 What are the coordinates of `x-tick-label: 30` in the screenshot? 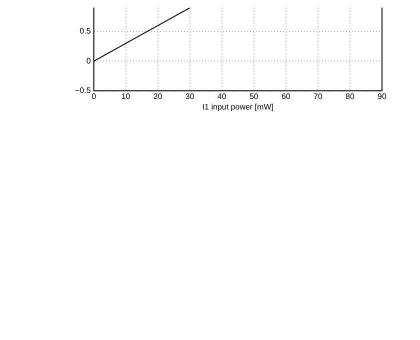 It's located at (190, 96).